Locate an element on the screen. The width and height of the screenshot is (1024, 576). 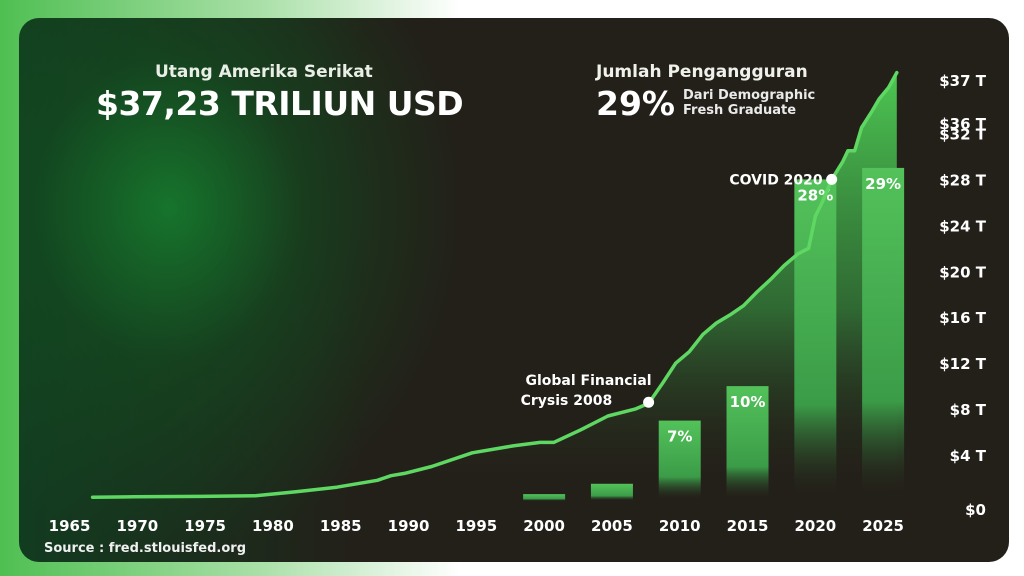
x-tick-label: 1990 is located at coordinates (409, 526).